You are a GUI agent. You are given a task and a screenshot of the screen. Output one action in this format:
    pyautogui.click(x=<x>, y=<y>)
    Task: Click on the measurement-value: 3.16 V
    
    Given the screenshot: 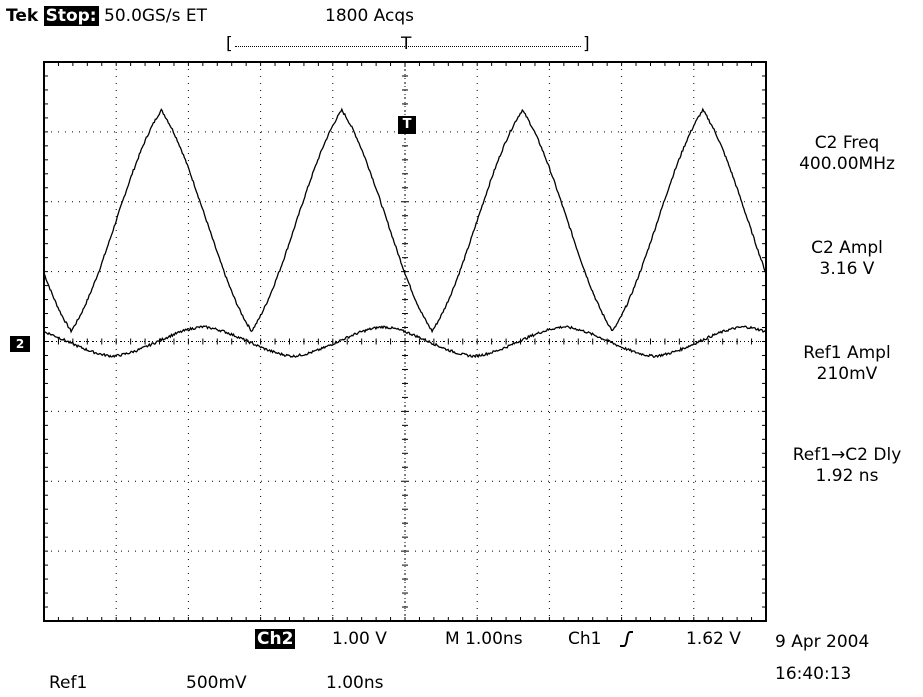 What is the action you would take?
    pyautogui.click(x=847, y=269)
    